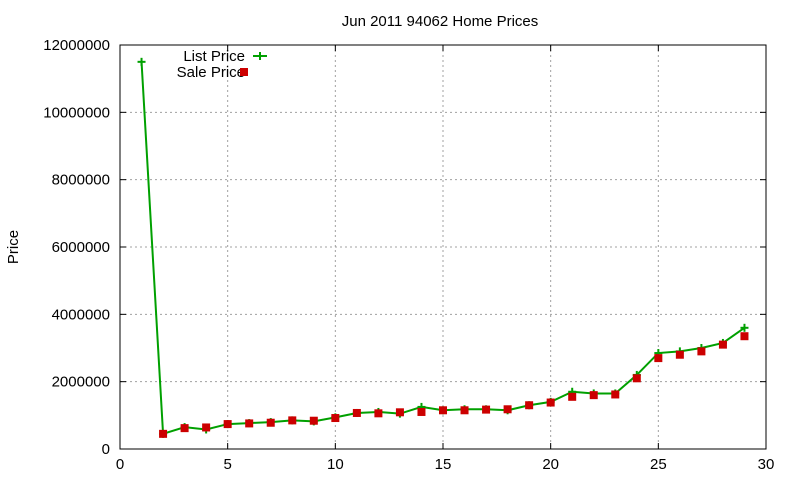 Image resolution: width=800 pixels, height=480 pixels. Describe the element at coordinates (658, 464) in the screenshot. I see `x-tick-label-5: 25` at that location.